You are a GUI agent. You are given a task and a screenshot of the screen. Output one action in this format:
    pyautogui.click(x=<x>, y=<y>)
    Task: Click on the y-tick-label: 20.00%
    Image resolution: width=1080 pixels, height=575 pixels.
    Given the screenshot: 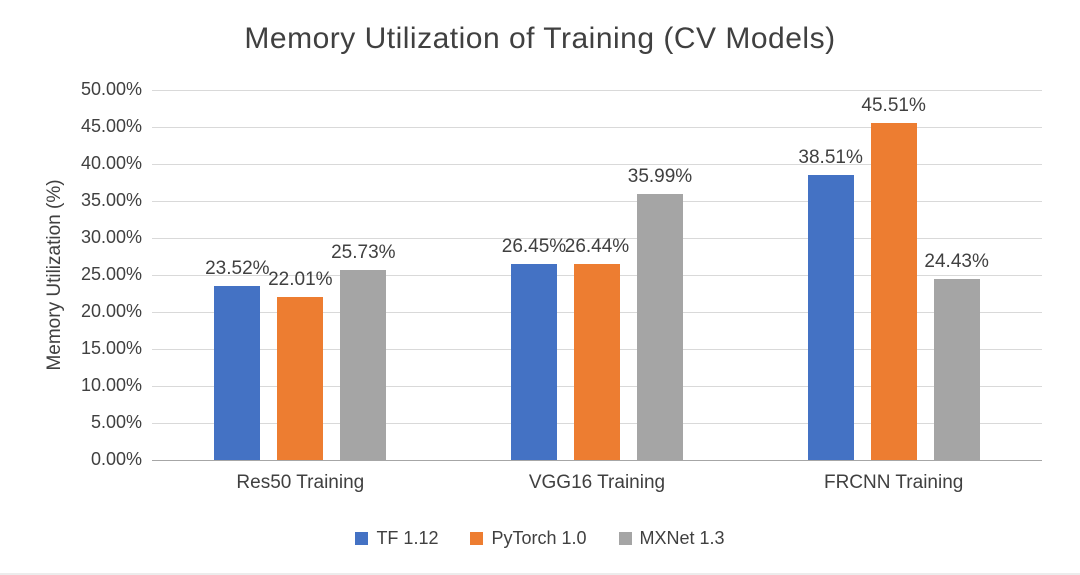 What is the action you would take?
    pyautogui.click(x=111, y=311)
    